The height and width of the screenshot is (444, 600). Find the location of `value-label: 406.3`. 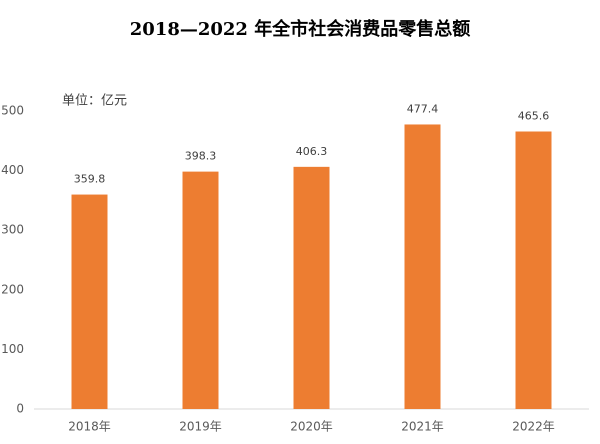

value-label: 406.3 is located at coordinates (312, 151).